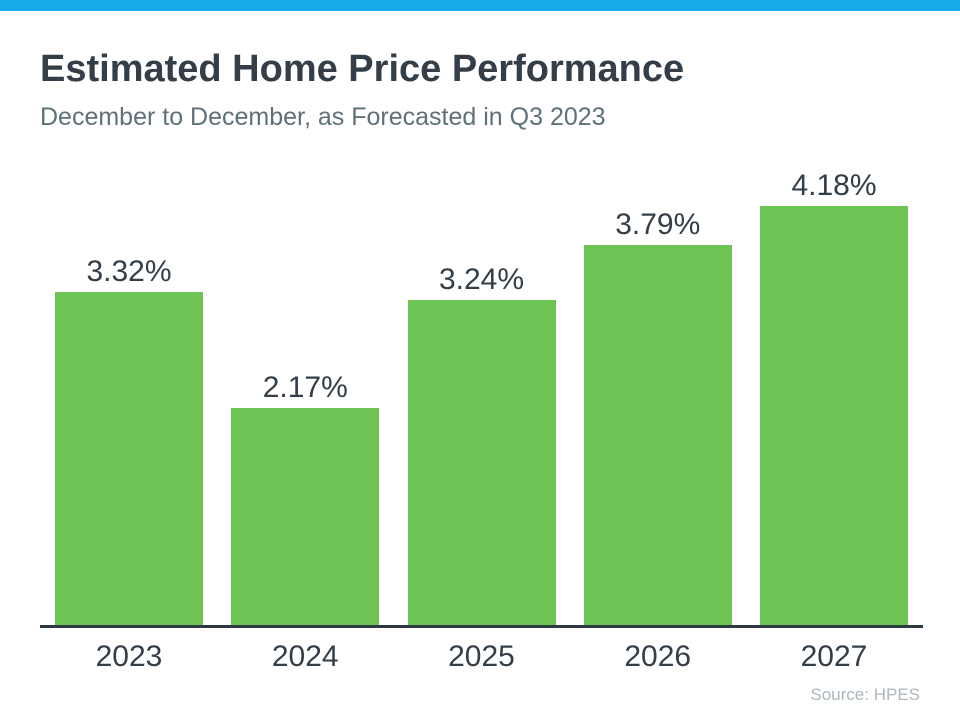  I want to click on bar-value-label-2025: 3.24%, so click(481, 279).